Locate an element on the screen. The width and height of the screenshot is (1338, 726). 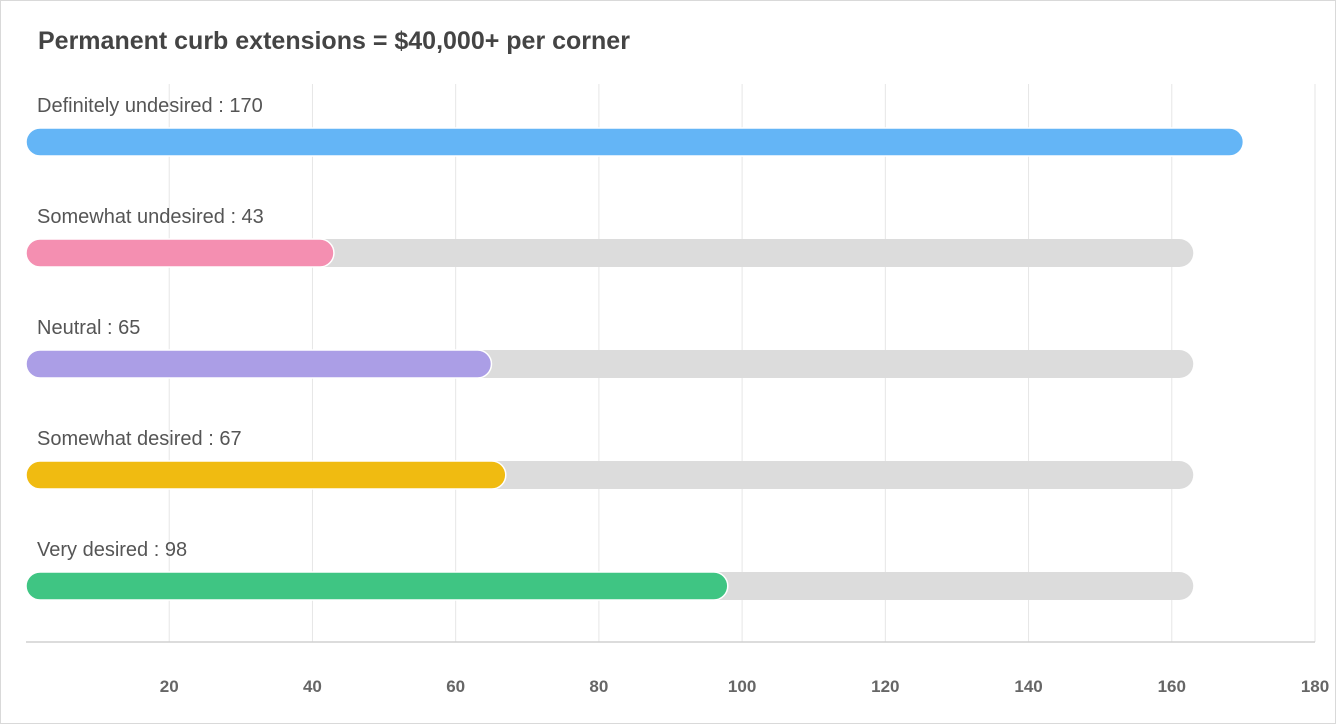
x-tick-label: 100 is located at coordinates (742, 686).